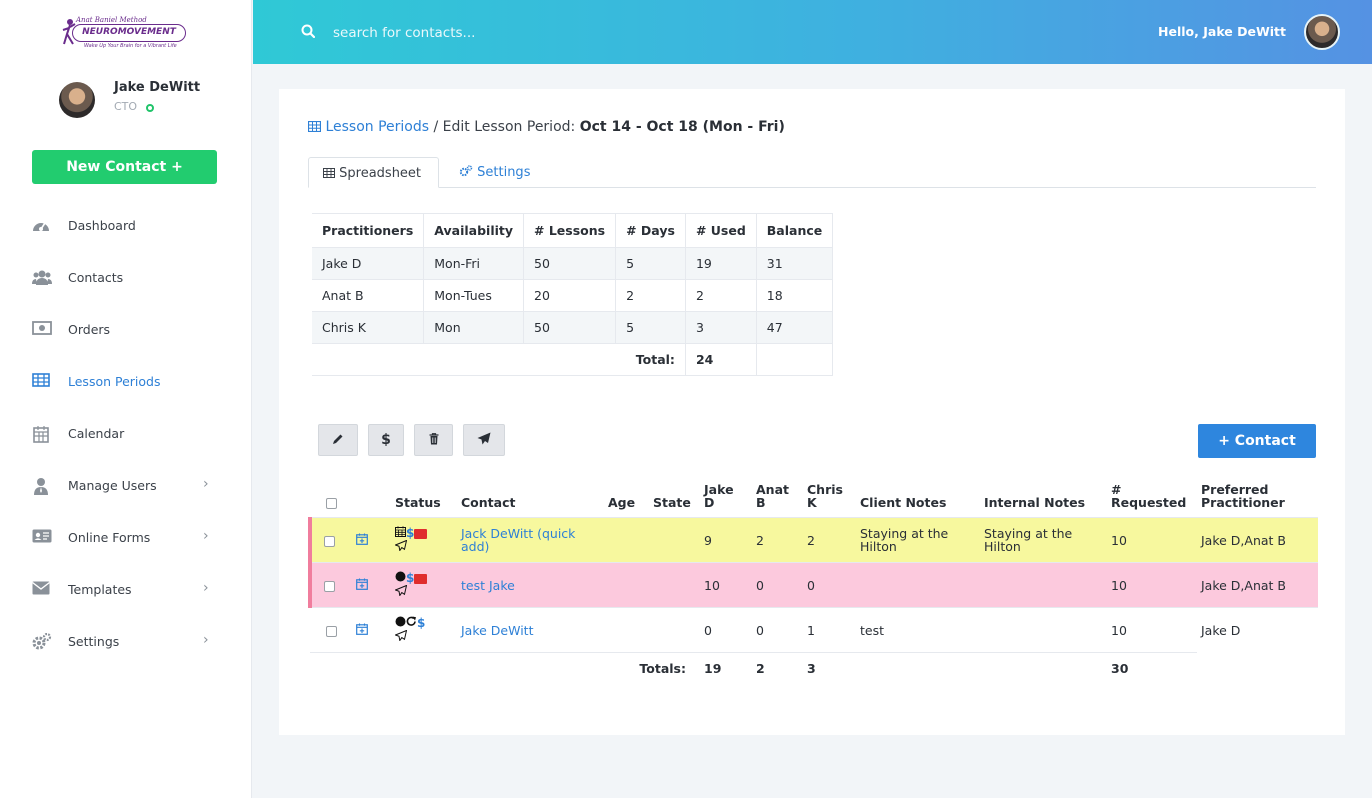  What do you see at coordinates (812, 502) in the screenshot?
I see `header-line: K` at bounding box center [812, 502].